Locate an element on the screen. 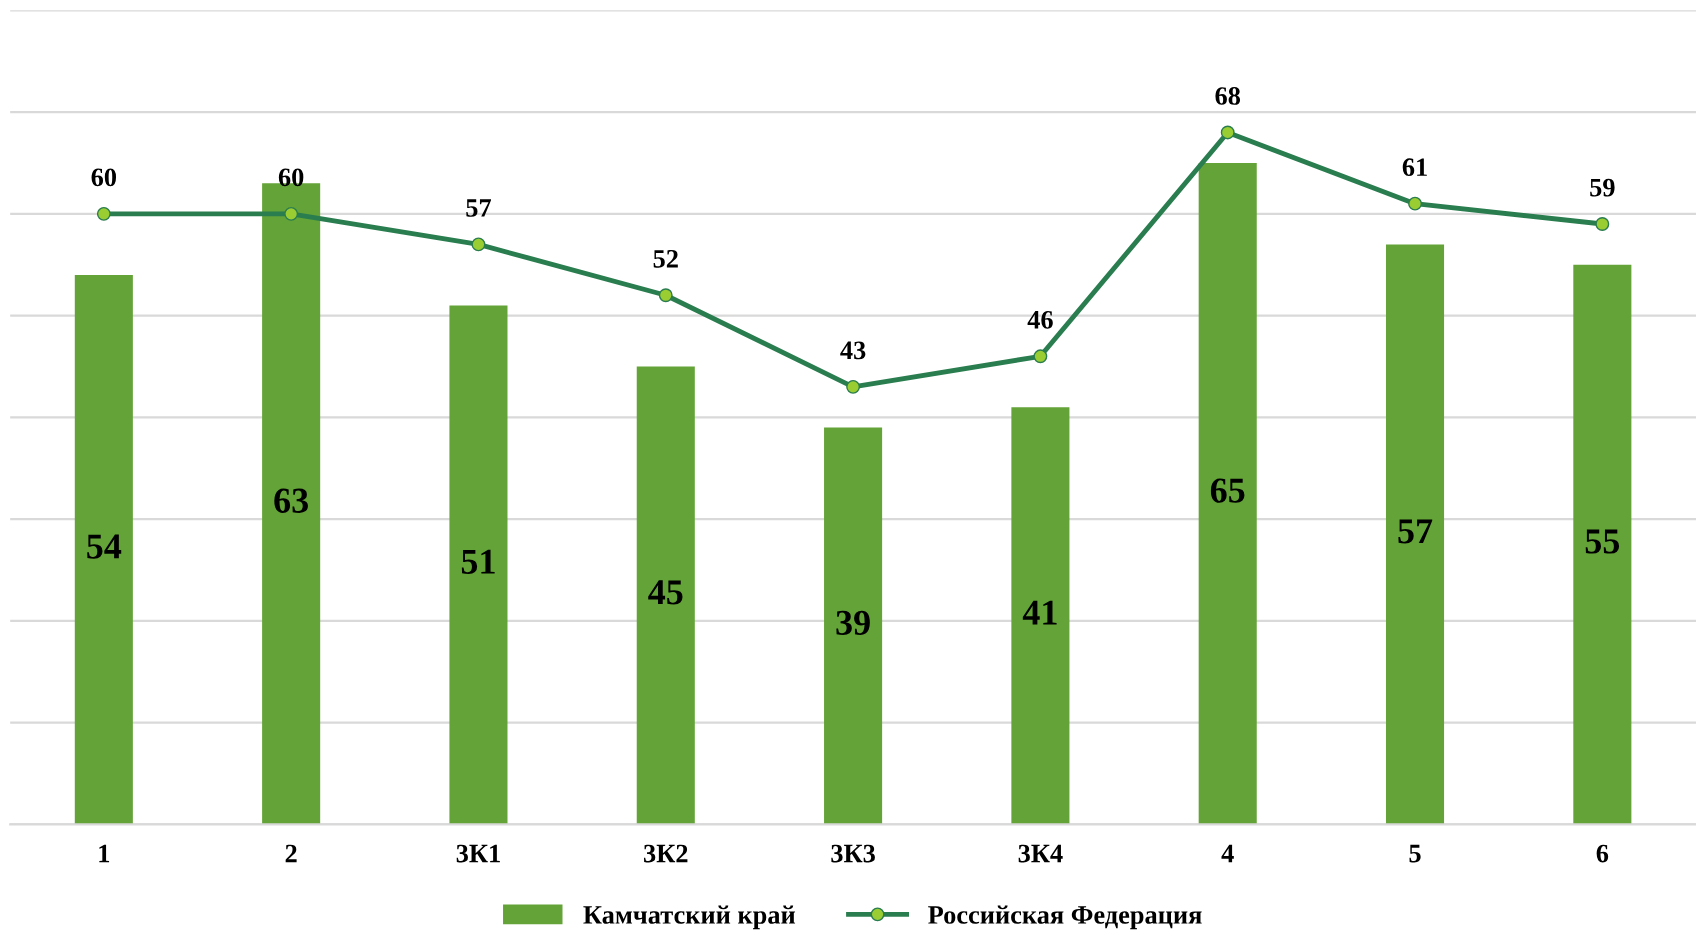 This screenshot has width=1696, height=940. x-tick-label: 3К3 is located at coordinates (853, 853).